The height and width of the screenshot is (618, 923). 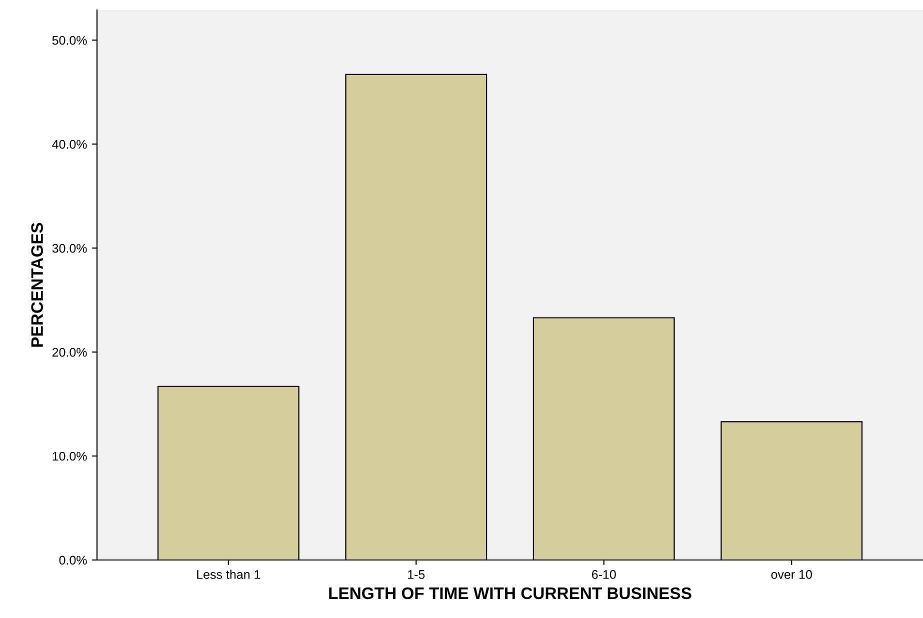 What do you see at coordinates (69, 248) in the screenshot?
I see `y-tick-label: 30.0%` at bounding box center [69, 248].